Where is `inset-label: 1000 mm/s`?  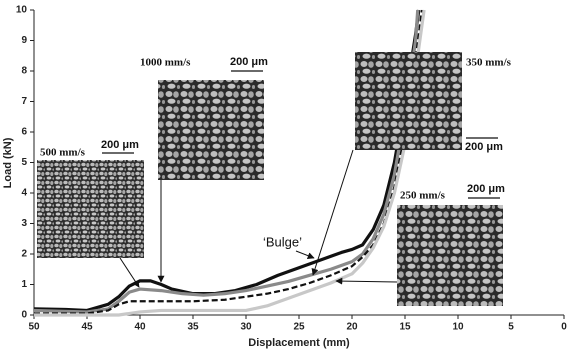
inset-label: 1000 mm/s is located at coordinates (165, 63).